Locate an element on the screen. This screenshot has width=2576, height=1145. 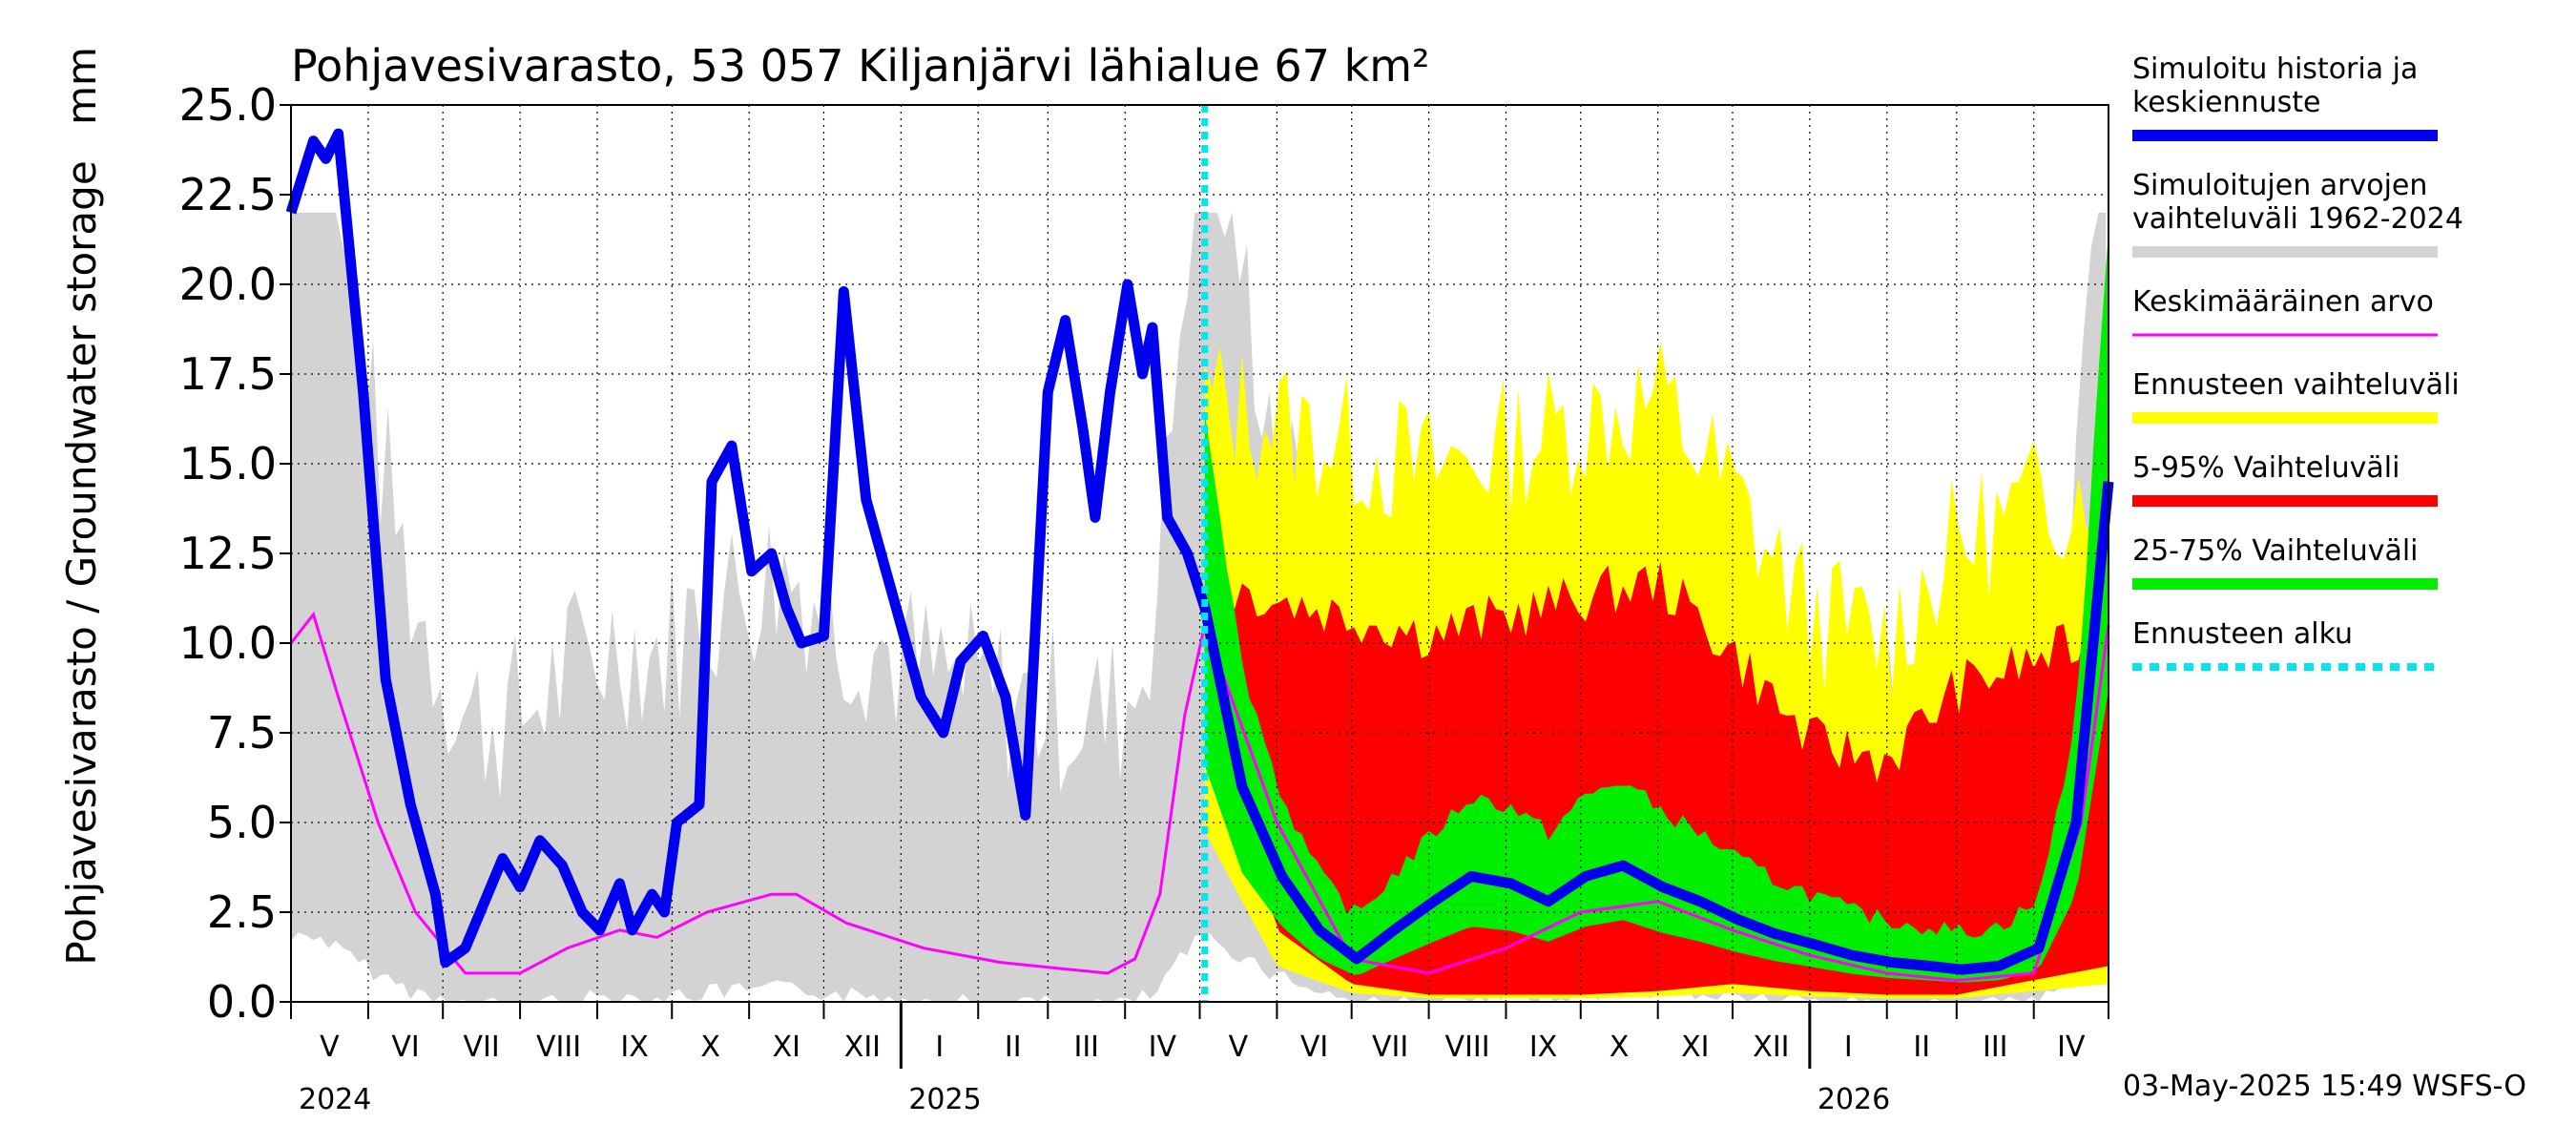
y-tick-label: 5.0 is located at coordinates (242, 823).